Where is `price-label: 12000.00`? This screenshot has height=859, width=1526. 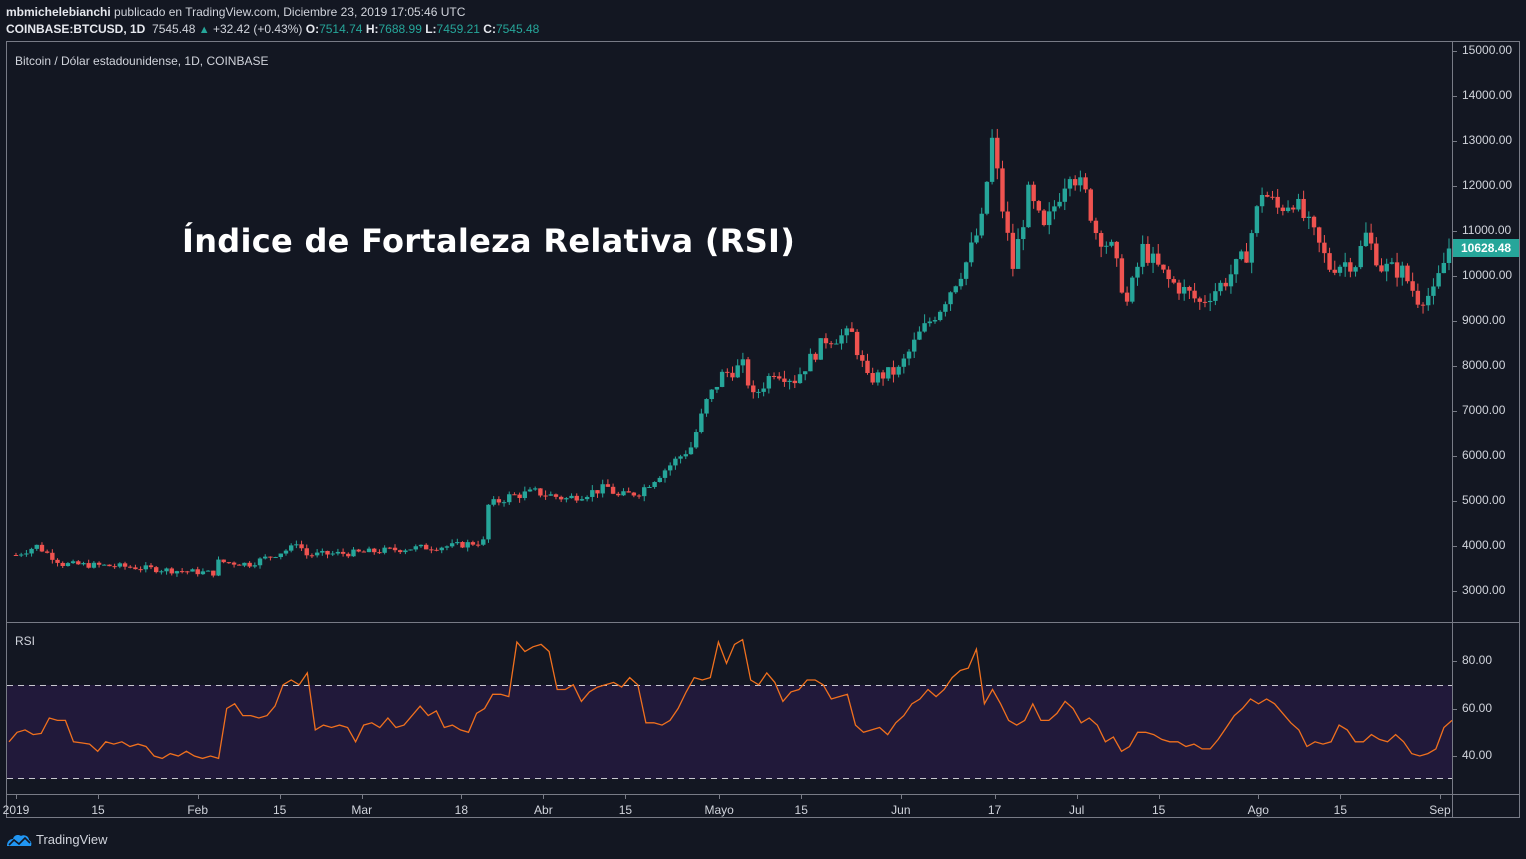
price-label: 12000.00 is located at coordinates (1487, 185).